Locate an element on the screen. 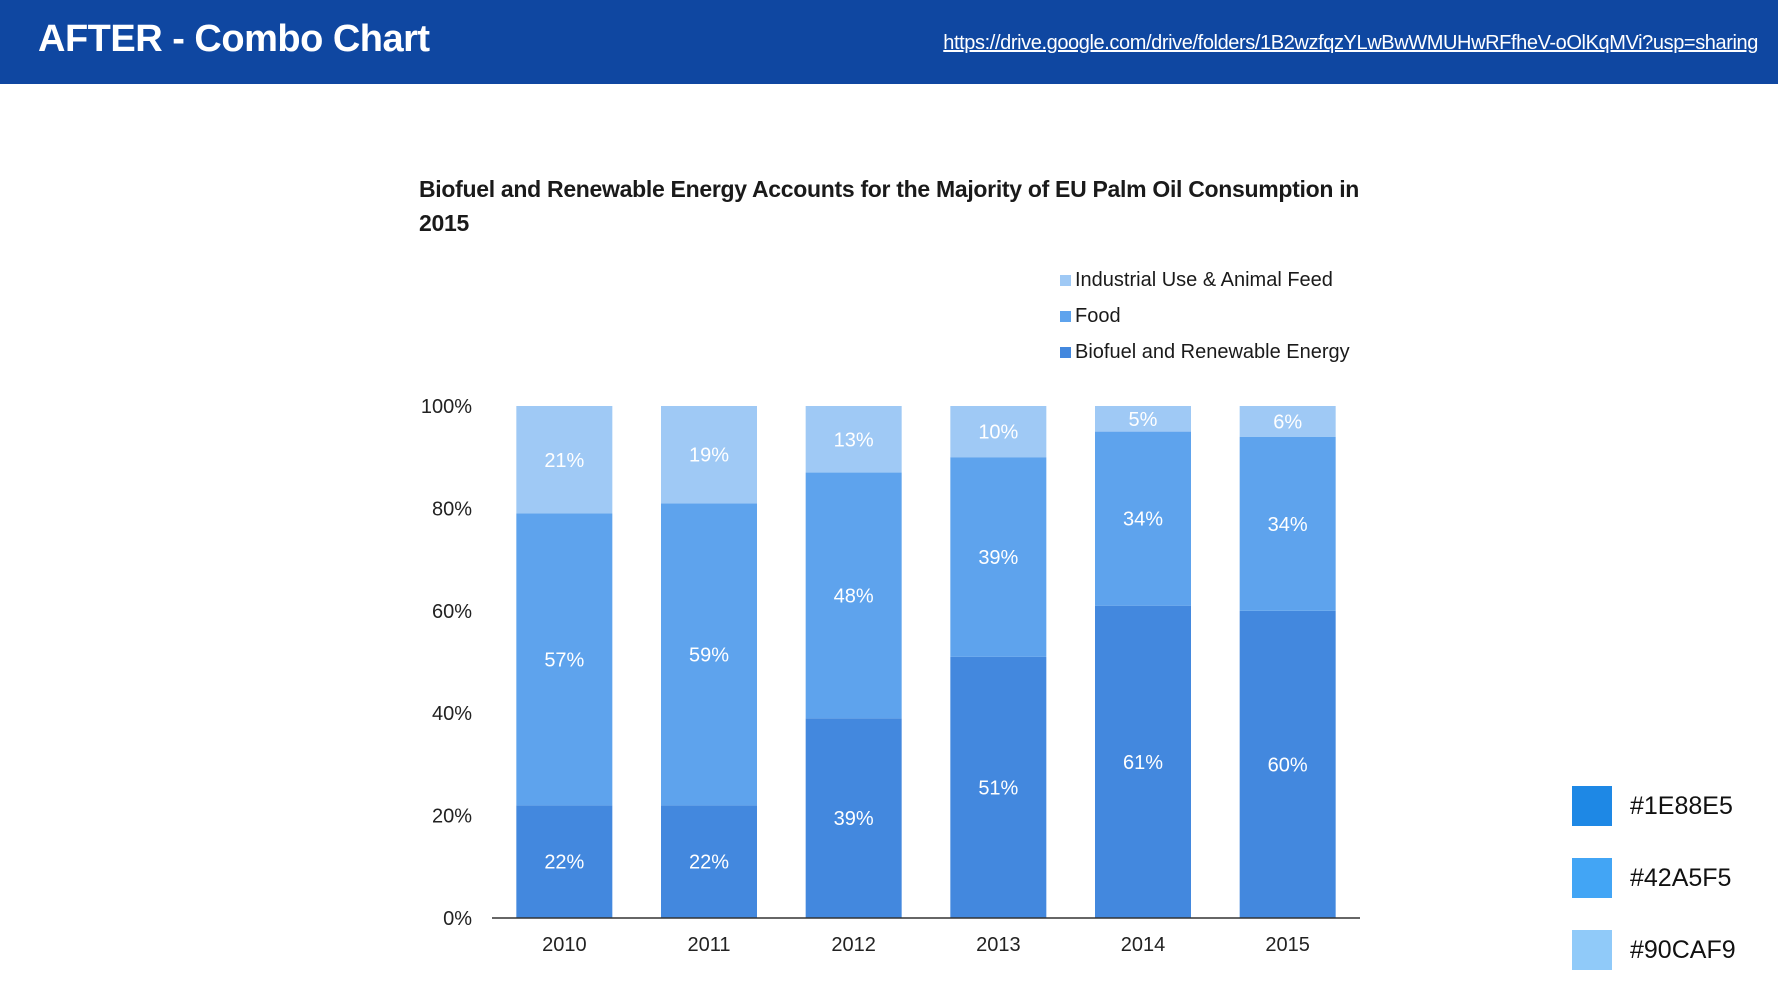  color-swatches: #1E88E5 #42A5F5 #90CAF9 is located at coordinates (1654, 878).